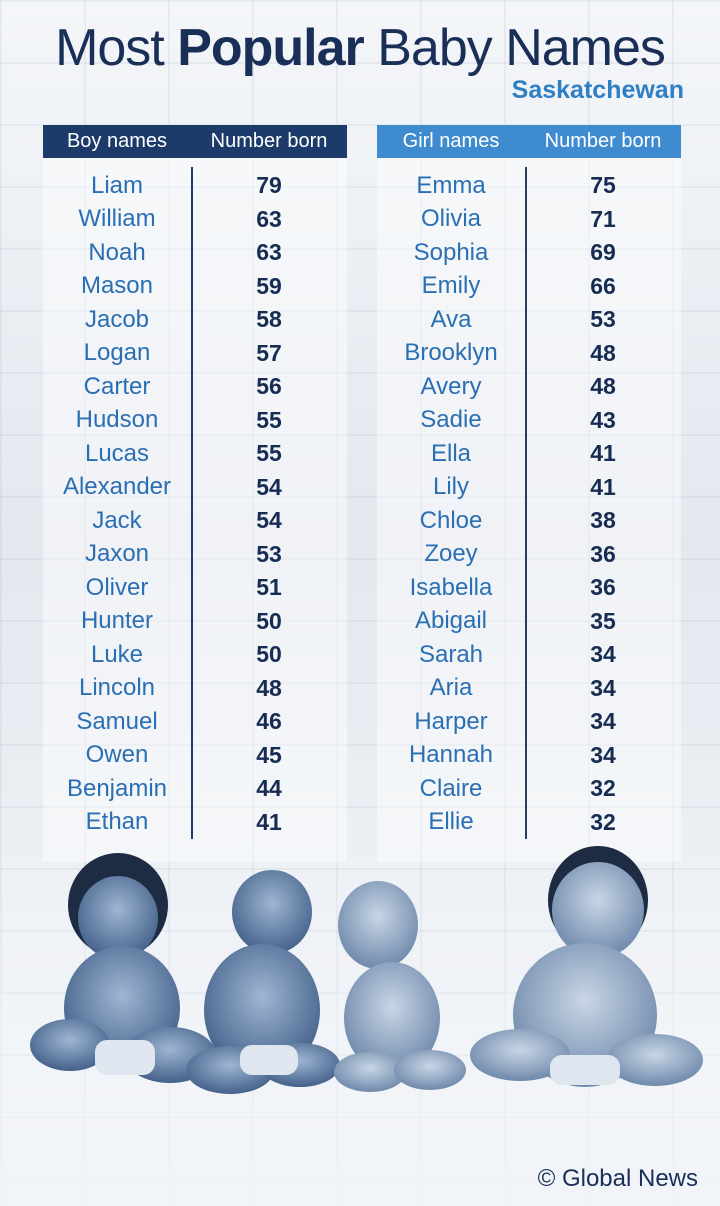 The width and height of the screenshot is (720, 1206). I want to click on boy-number-cell: 45, so click(269, 754).